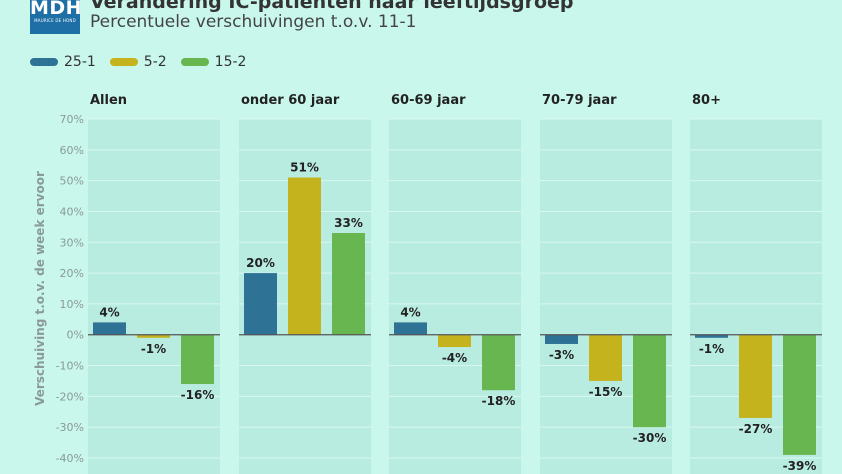 The height and width of the screenshot is (474, 842). I want to click on data-label: -18%, so click(499, 401).